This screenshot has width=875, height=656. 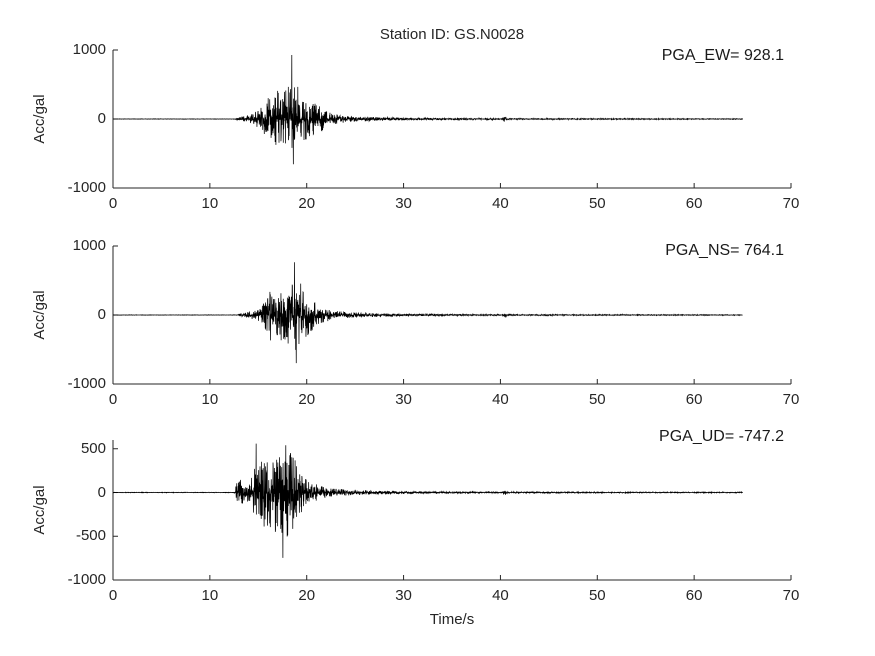 I want to click on figure-title: Station ID: GS.N0028, so click(x=452, y=34).